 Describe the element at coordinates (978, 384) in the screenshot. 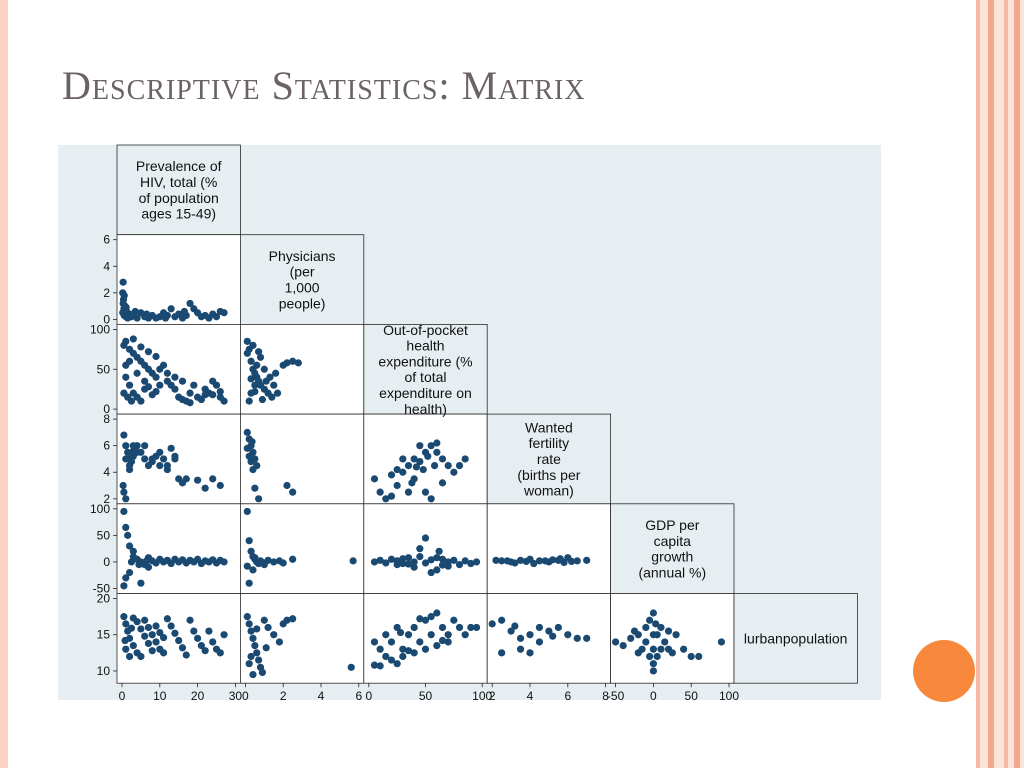

I see `decorative-stripe` at that location.